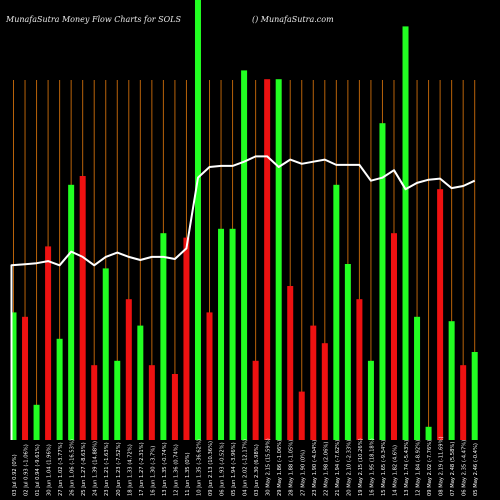 The height and width of the screenshot is (500, 500). What do you see at coordinates (303, 473) in the screenshot?
I see `x-tick-label: 27 May 1.90 (0%)` at bounding box center [303, 473].